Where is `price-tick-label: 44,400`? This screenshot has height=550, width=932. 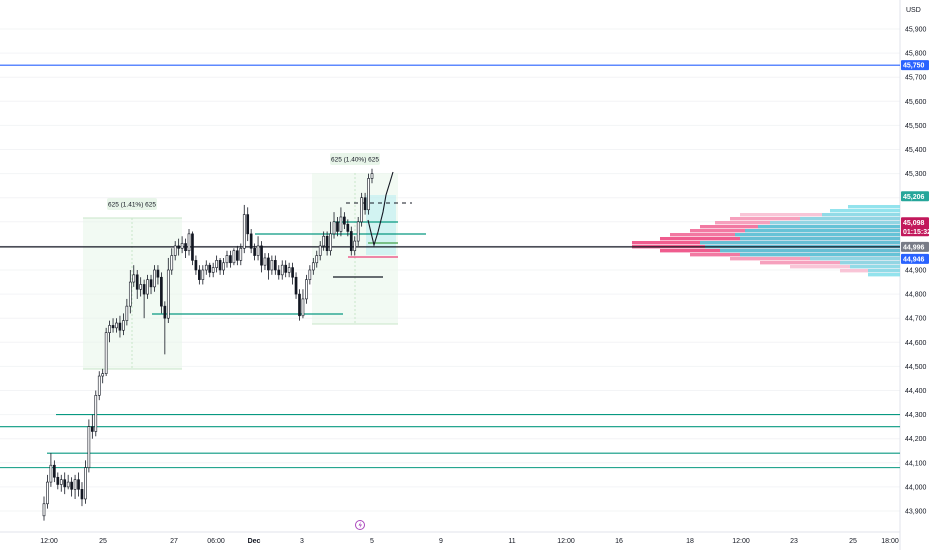 price-tick-label: 44,400 is located at coordinates (916, 391).